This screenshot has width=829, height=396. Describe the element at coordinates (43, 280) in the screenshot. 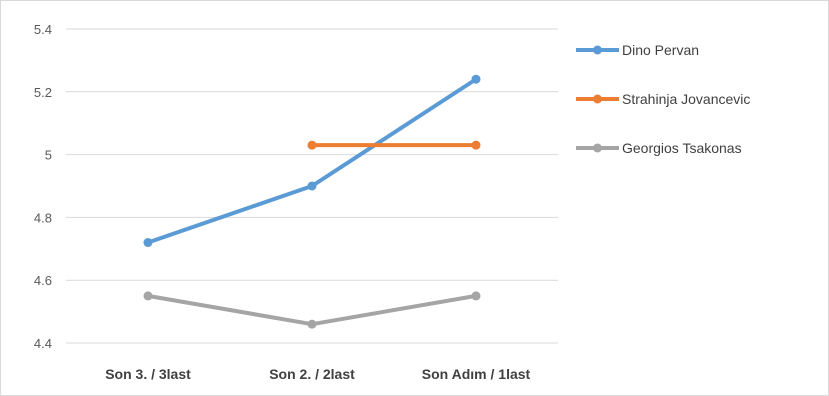

I see `y-tick-label: 4.6` at that location.